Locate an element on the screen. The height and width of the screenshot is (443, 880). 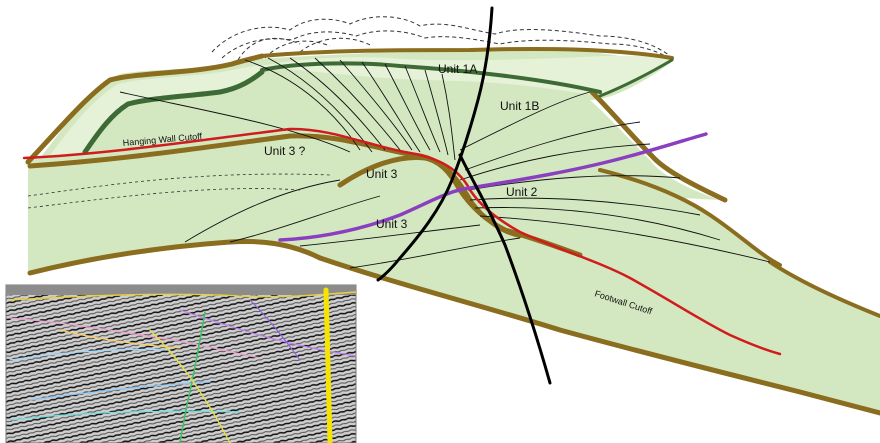
pale-left-flap is located at coordinates (159, 111).